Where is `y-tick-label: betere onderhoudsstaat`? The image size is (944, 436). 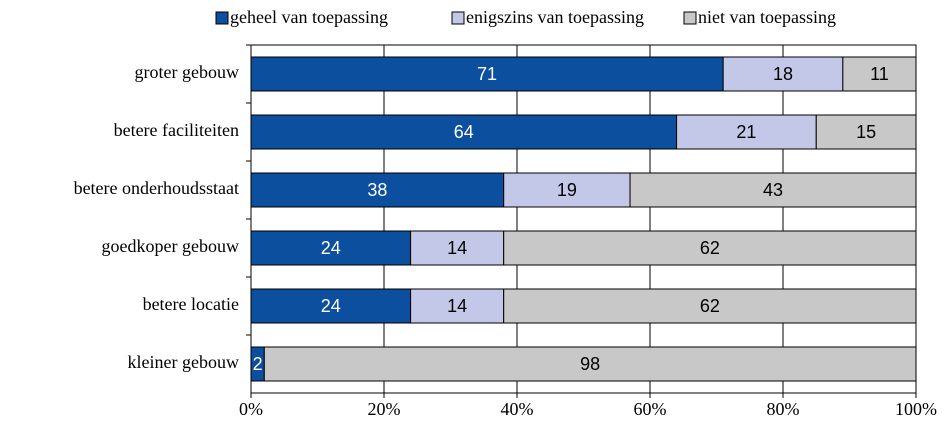
y-tick-label: betere onderhoudsstaat is located at coordinates (156, 188).